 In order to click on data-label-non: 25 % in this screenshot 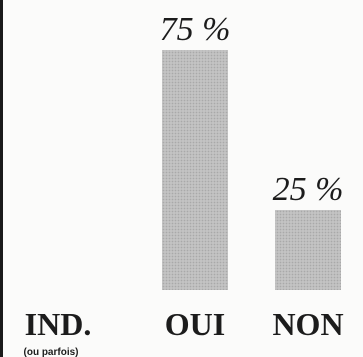, I will do `click(308, 189)`.